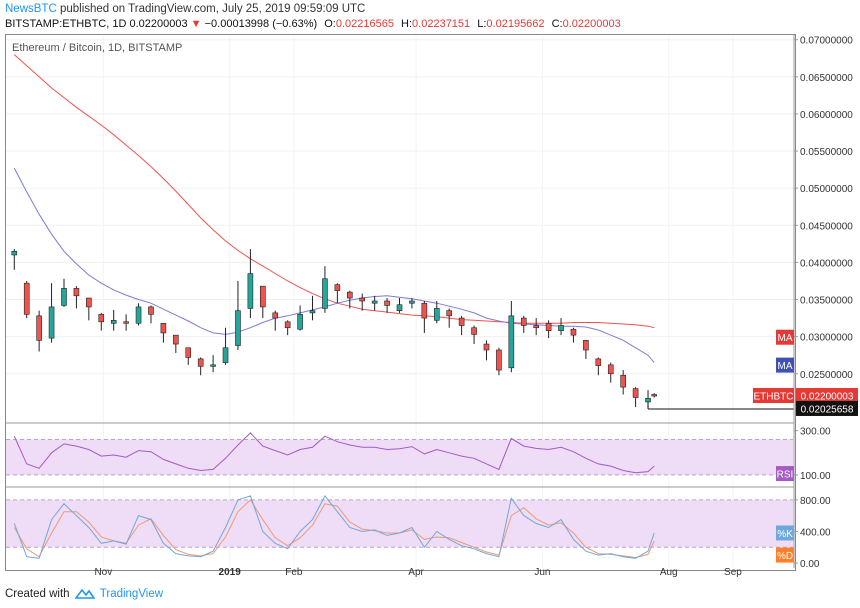 The image size is (860, 608). What do you see at coordinates (785, 555) in the screenshot?
I see `stoch-d-badge: %D` at bounding box center [785, 555].